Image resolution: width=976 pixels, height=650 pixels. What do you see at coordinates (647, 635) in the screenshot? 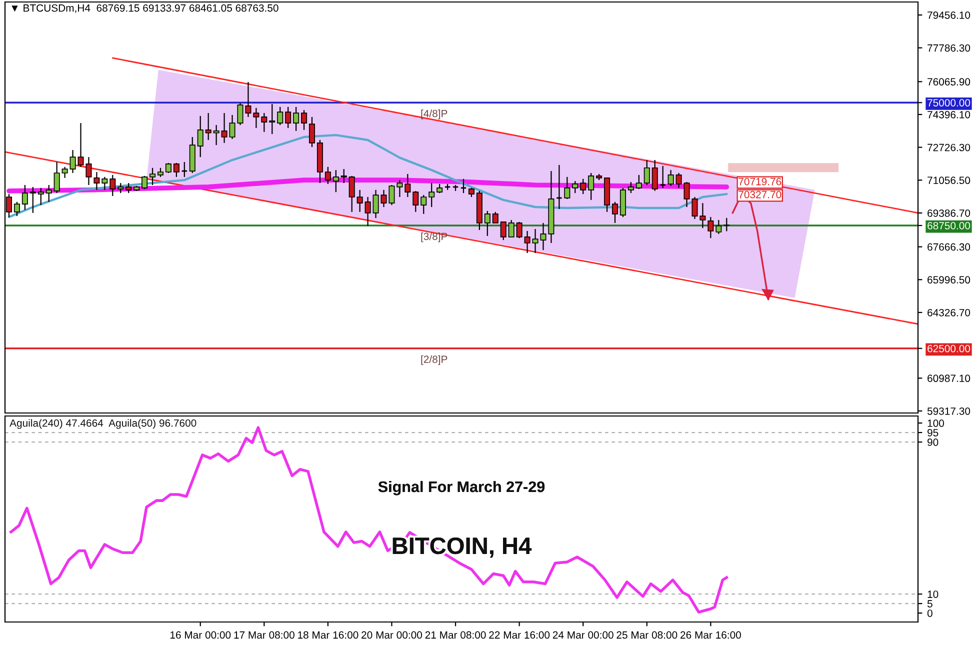
I see `x-tick-label: 25 Mar 08:00` at bounding box center [647, 635].